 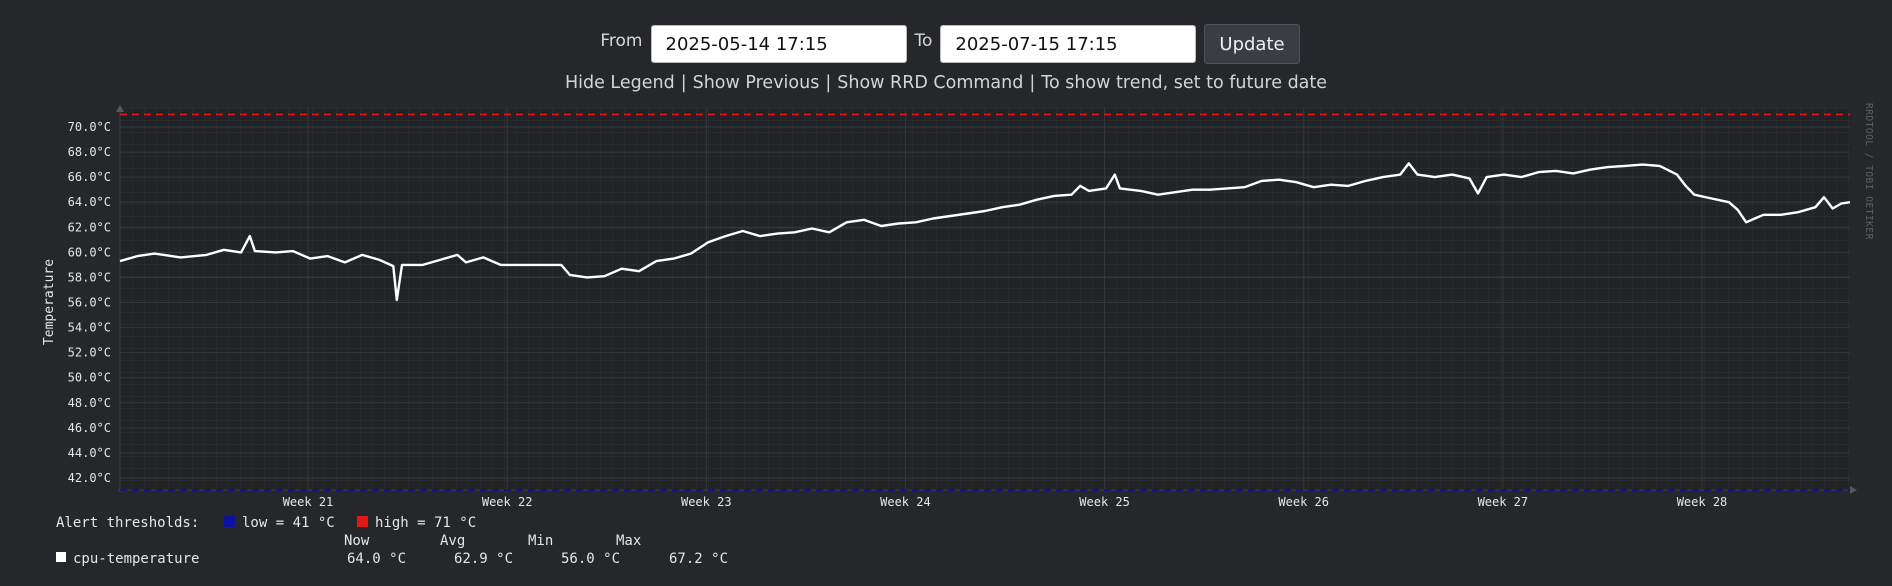 What do you see at coordinates (89, 353) in the screenshot?
I see `y-tick-label: 52.0°C` at bounding box center [89, 353].